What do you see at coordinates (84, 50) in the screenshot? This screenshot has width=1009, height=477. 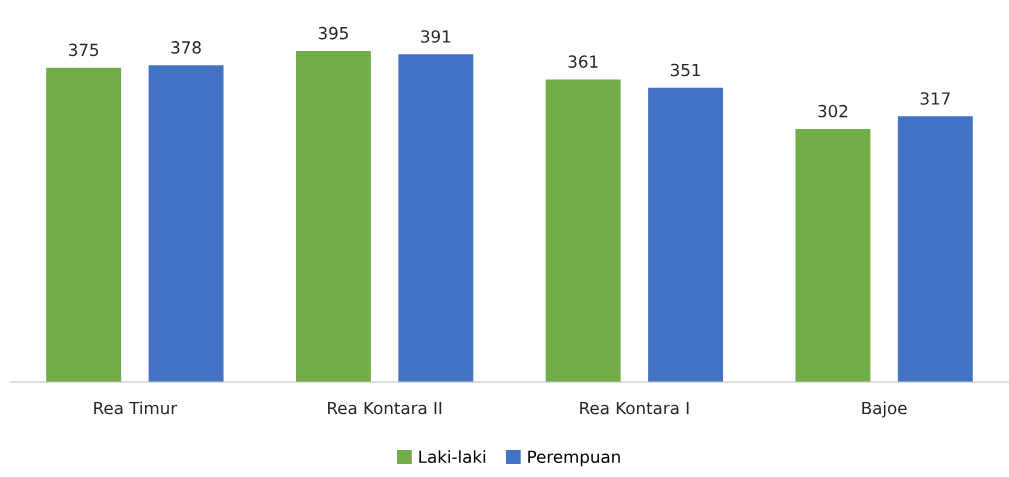 I see `data-label: 375` at bounding box center [84, 50].